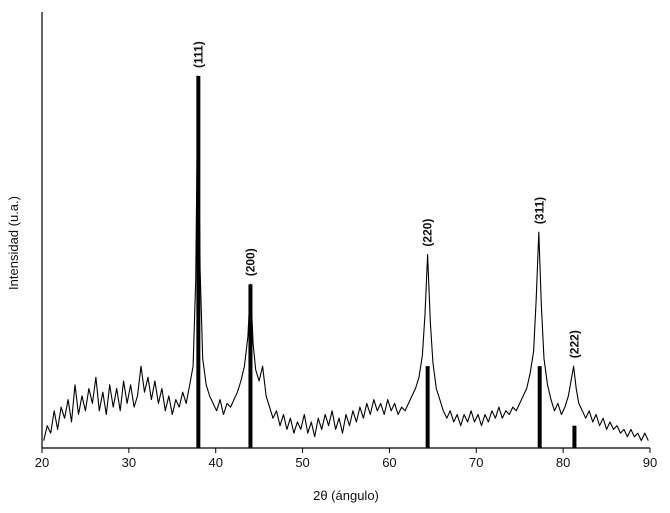 This screenshot has height=513, width=670. What do you see at coordinates (540, 210) in the screenshot?
I see `peak-label: (311)` at bounding box center [540, 210].